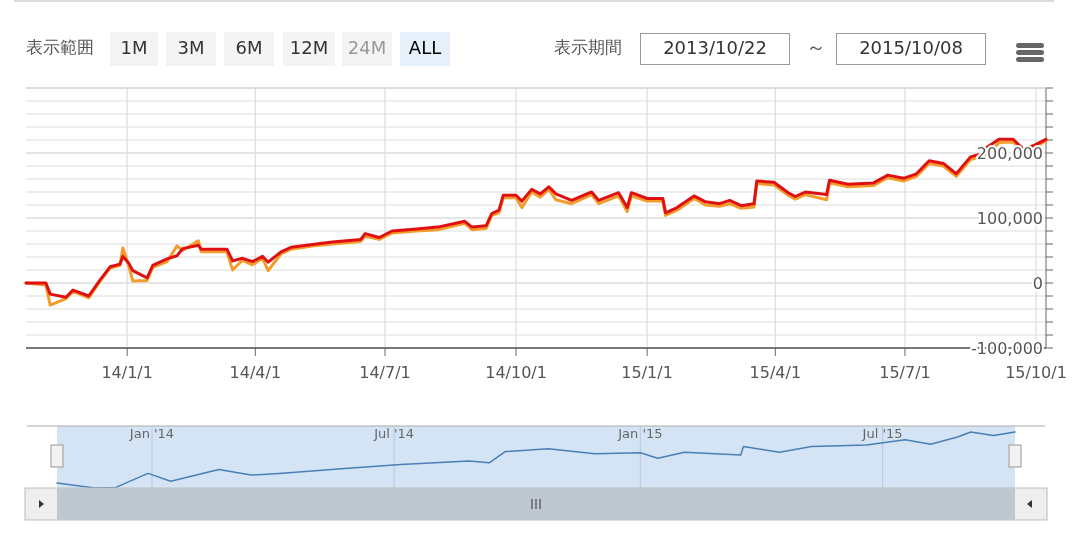 The image size is (1080, 548). What do you see at coordinates (60, 47) in the screenshot?
I see `text: 表示範囲` at bounding box center [60, 47].